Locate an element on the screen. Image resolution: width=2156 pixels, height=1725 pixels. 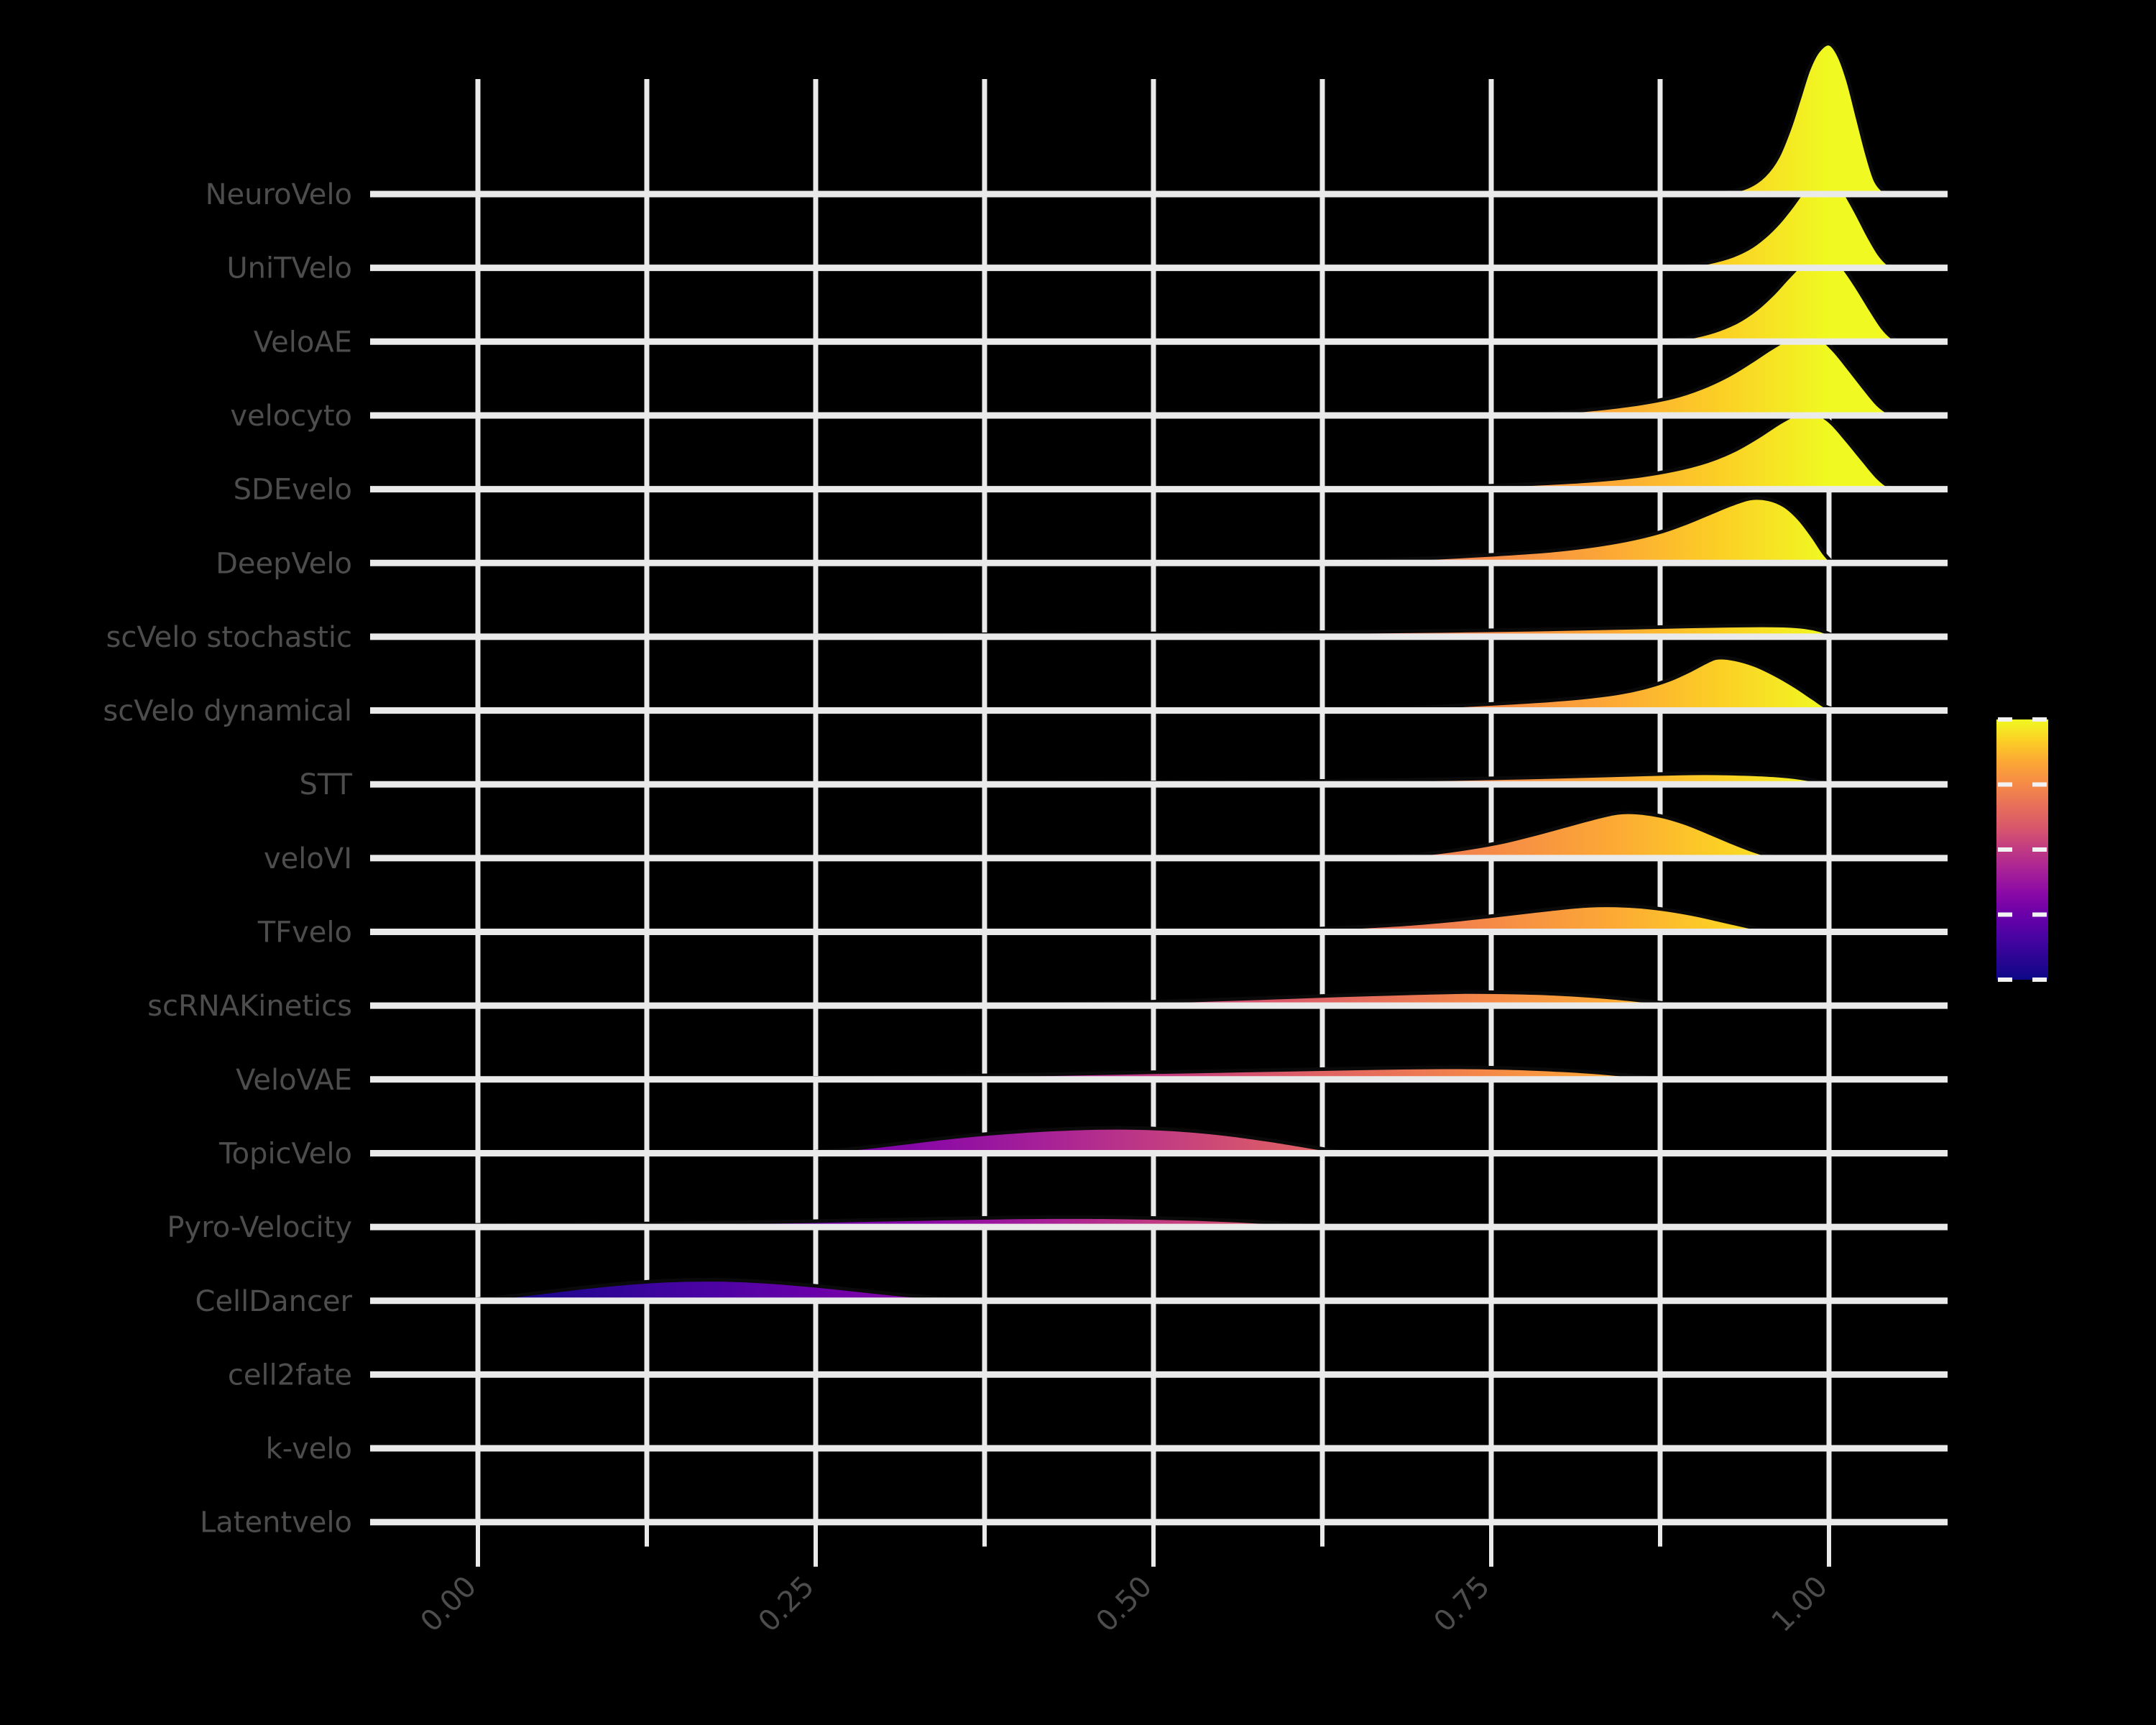
y-axis-label: UniTVelo is located at coordinates (289, 268).